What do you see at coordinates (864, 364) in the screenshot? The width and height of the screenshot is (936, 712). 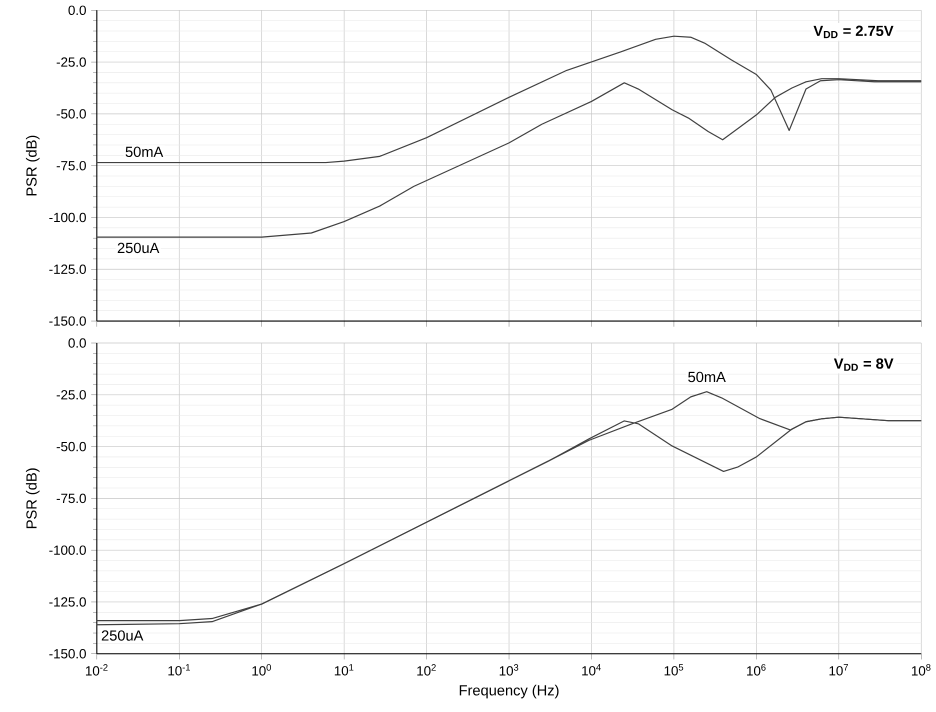 I see `annotation: V$_{DD}$ = 8V` at bounding box center [864, 364].